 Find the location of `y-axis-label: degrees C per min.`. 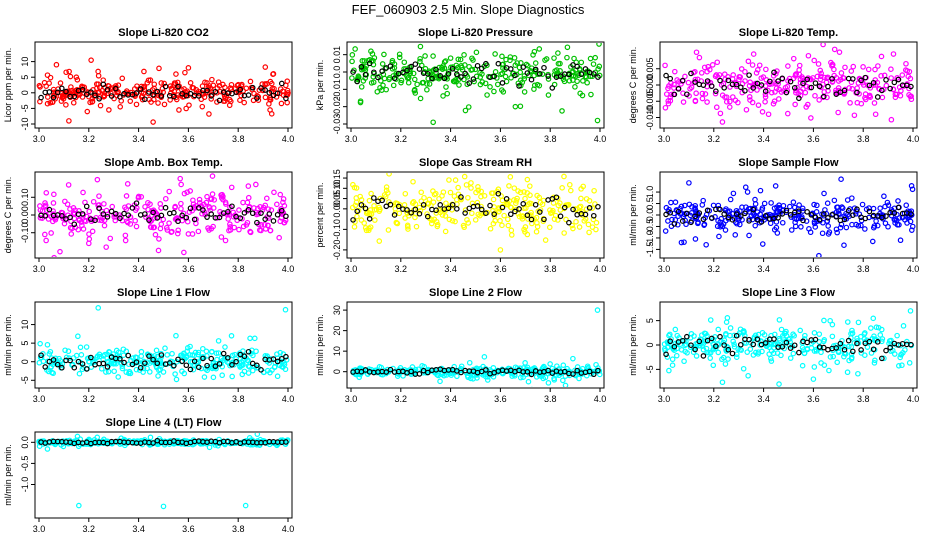

y-axis-label: degrees C per min. is located at coordinates (8, 215).